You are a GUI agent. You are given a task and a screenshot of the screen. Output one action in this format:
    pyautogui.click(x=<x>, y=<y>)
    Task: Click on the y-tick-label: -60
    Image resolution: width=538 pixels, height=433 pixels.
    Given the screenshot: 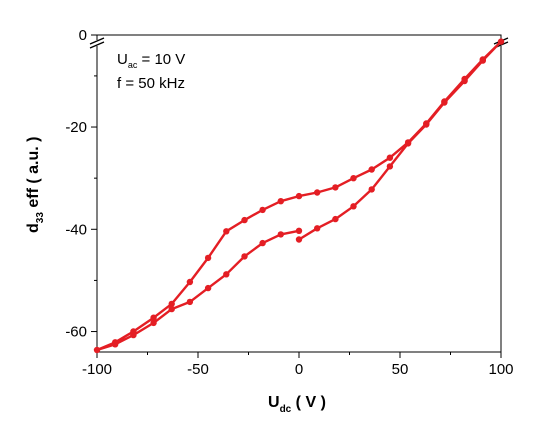 What is the action you would take?
    pyautogui.click(x=76, y=332)
    